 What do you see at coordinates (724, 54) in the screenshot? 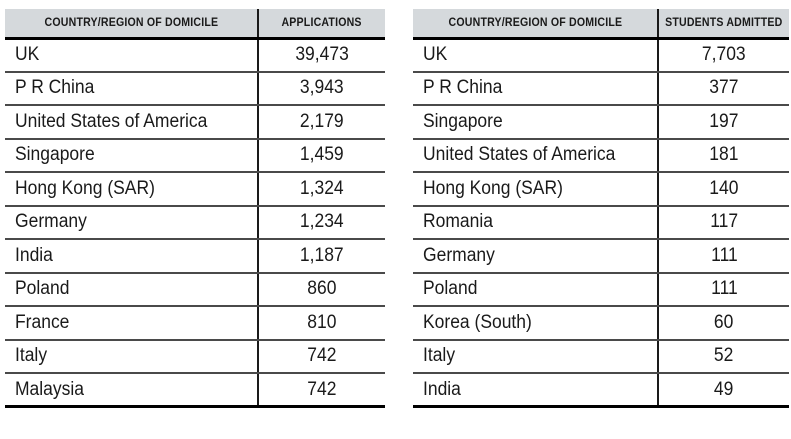
I see `value-label: 7,703` at bounding box center [724, 54].